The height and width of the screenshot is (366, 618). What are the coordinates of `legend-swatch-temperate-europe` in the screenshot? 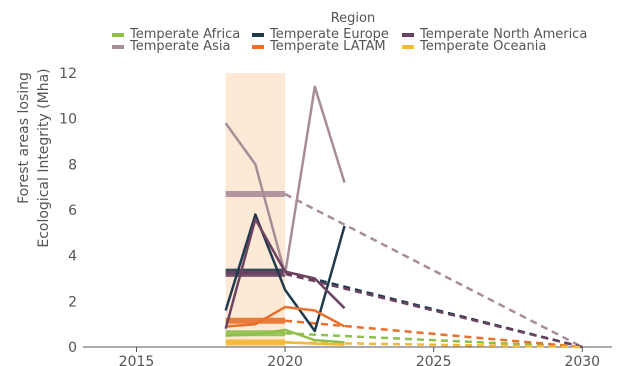 It's located at (258, 35).